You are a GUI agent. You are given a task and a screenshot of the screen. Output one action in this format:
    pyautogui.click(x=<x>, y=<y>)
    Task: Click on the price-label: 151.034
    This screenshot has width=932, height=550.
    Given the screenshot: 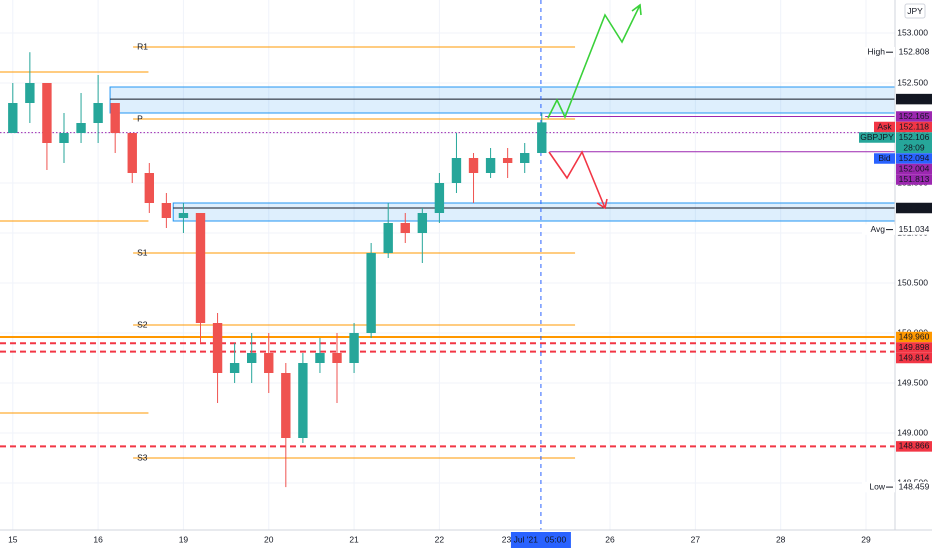 What is the action you would take?
    pyautogui.click(x=914, y=229)
    